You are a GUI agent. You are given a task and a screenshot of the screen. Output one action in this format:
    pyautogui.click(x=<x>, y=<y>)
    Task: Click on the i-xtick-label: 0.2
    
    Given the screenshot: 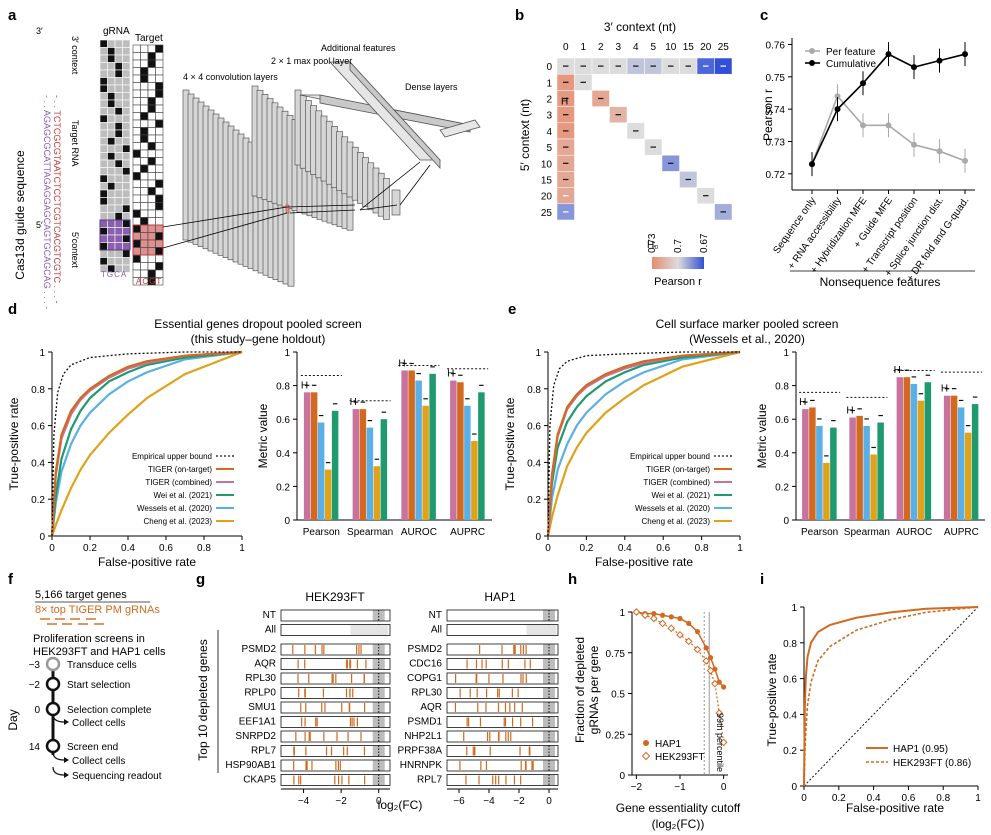 What is the action you would take?
    pyautogui.click(x=839, y=798)
    